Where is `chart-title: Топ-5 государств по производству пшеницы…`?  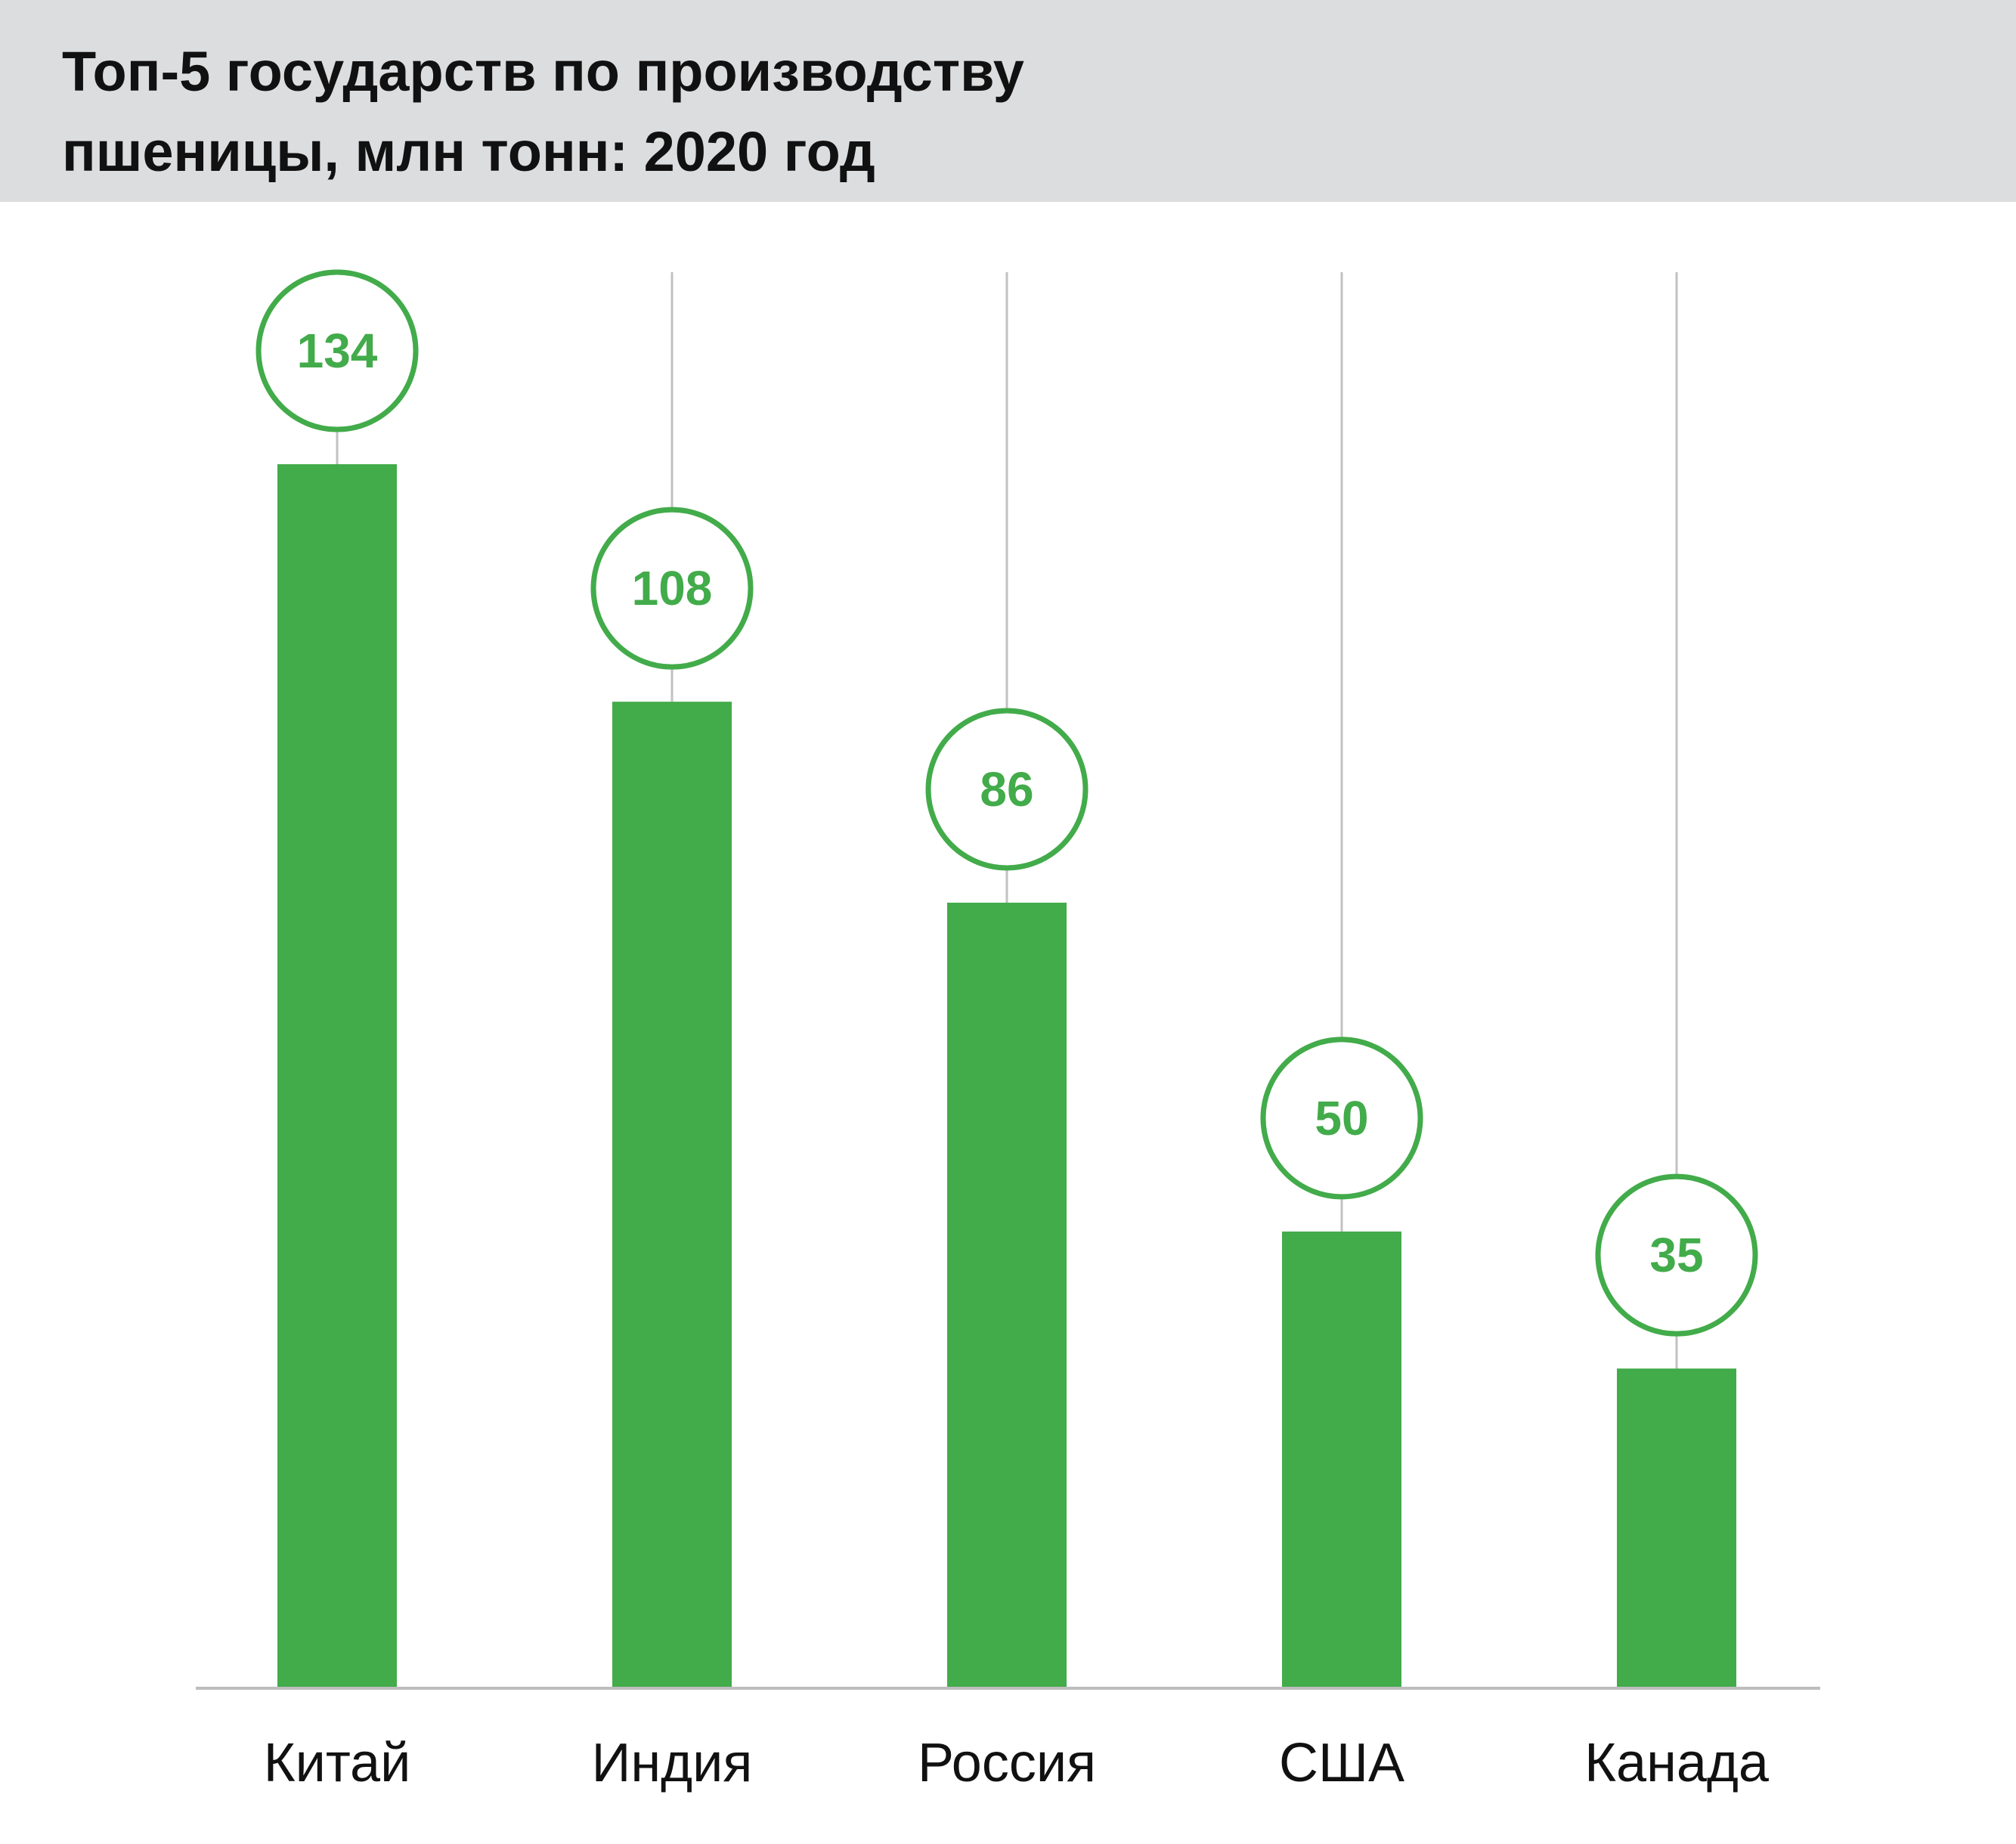 chart-title: Топ-5 государств по производству пшеницы… is located at coordinates (543, 112).